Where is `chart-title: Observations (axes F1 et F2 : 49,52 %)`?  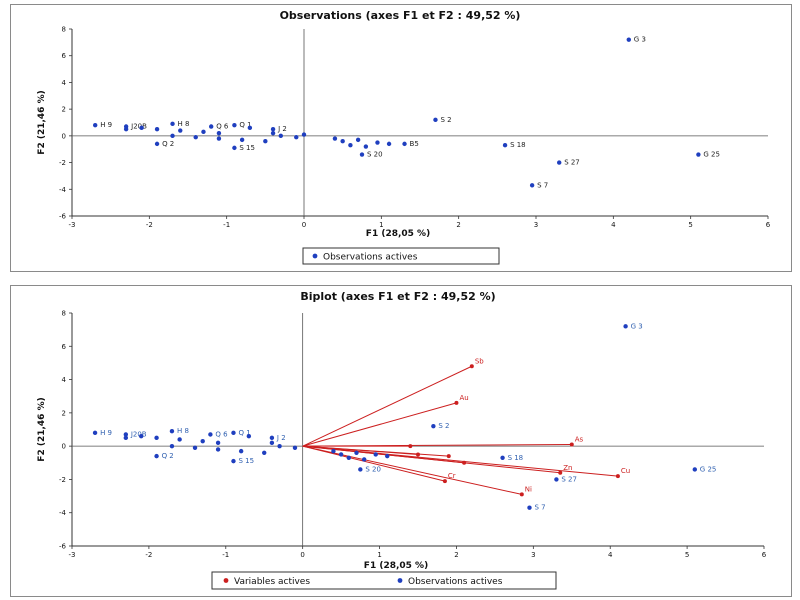
chart-title: Observations (axes F1 et F2 : 49,52 %) is located at coordinates (400, 15).